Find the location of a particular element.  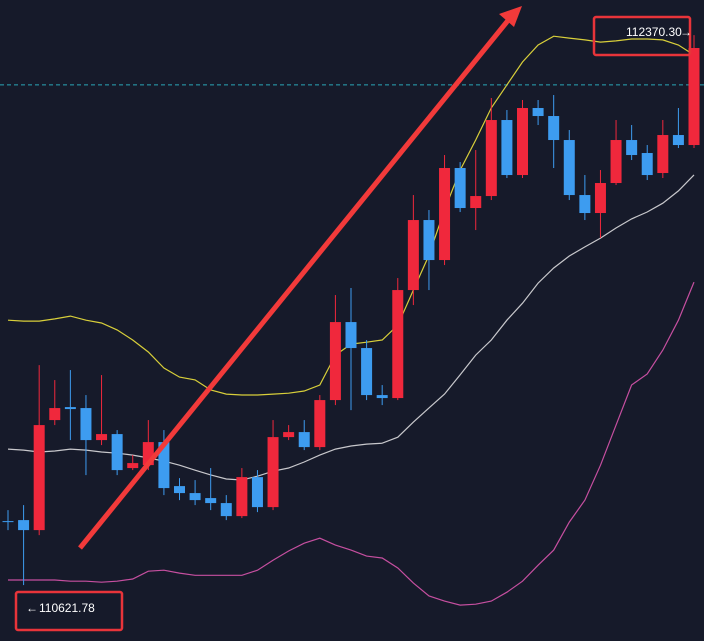

max-label-box is located at coordinates (642, 36).